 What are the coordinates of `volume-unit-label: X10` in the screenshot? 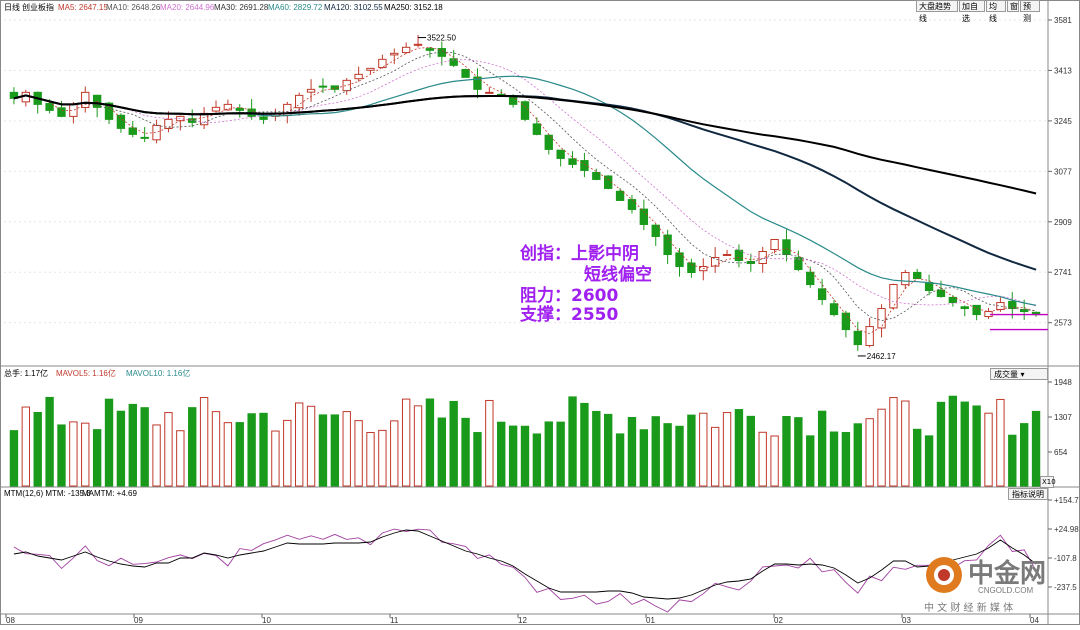 It's located at (1048, 482).